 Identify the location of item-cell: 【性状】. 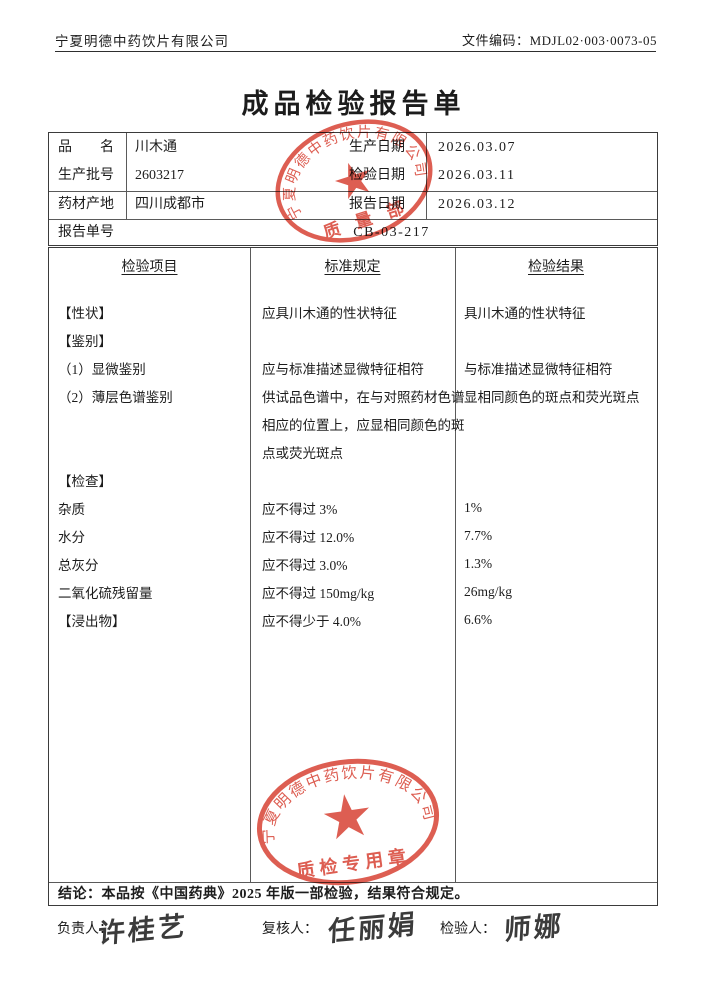
(85, 313).